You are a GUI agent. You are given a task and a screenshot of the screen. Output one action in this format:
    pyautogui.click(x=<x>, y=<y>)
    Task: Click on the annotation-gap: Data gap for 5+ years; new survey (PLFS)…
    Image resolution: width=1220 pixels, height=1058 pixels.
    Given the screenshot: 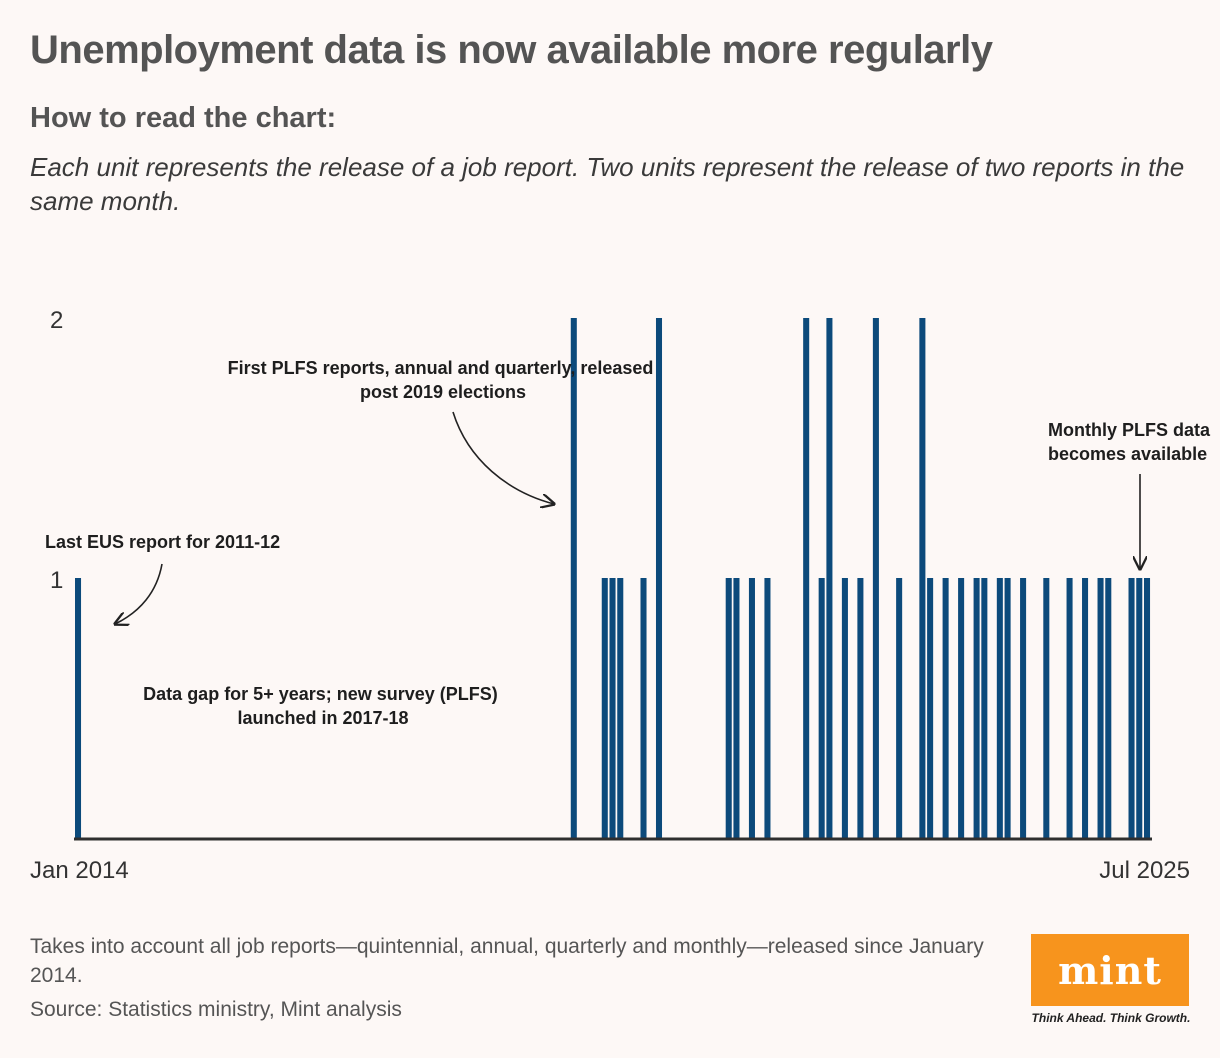 What is the action you would take?
    pyautogui.click(x=323, y=706)
    